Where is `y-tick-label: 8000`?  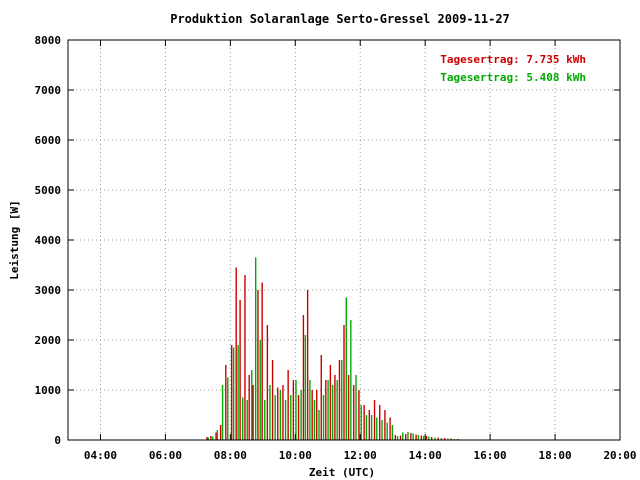 y-tick-label: 8000 is located at coordinates (48, 40).